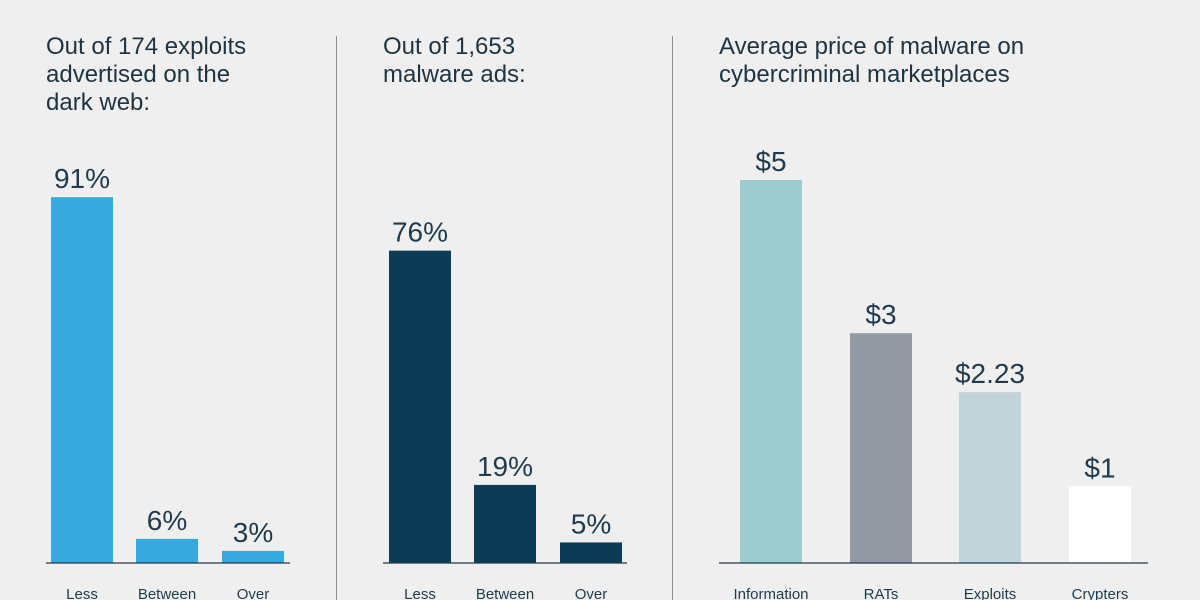  I want to click on bar-malware-prices-rats, so click(881, 448).